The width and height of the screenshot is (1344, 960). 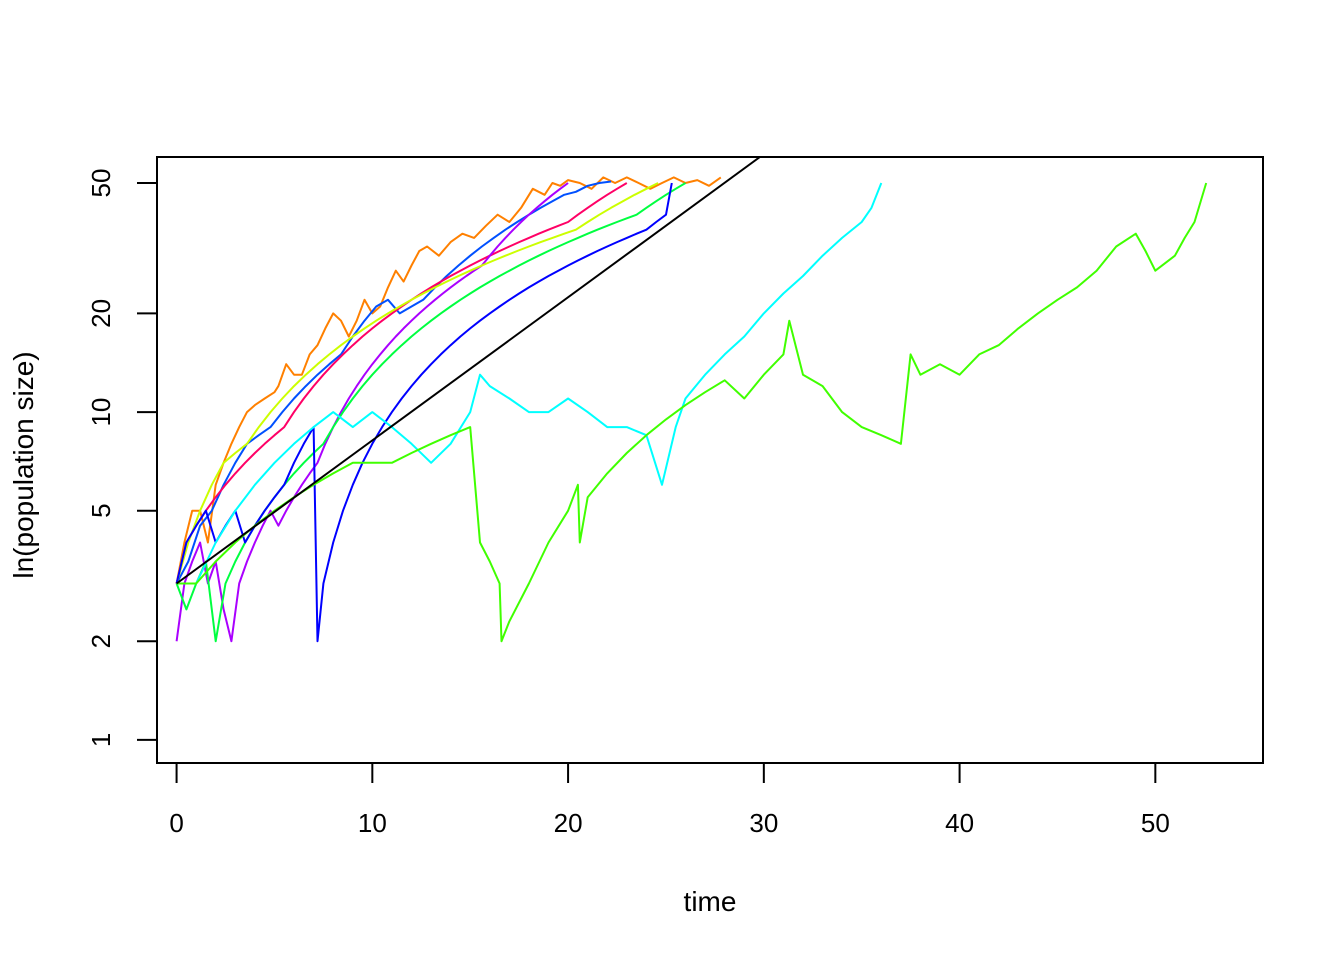 What do you see at coordinates (710, 901) in the screenshot?
I see `x-axis-title: time` at bounding box center [710, 901].